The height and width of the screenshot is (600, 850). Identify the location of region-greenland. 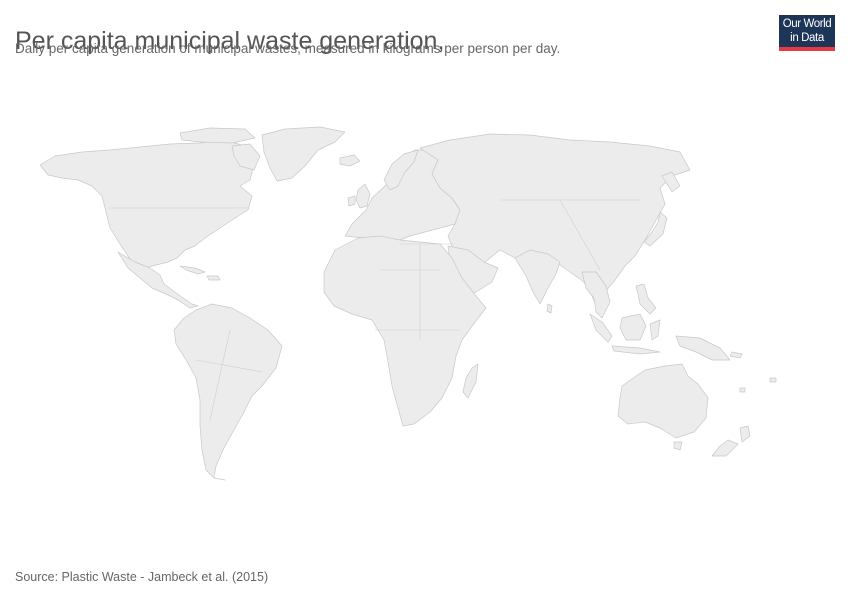
(303, 154).